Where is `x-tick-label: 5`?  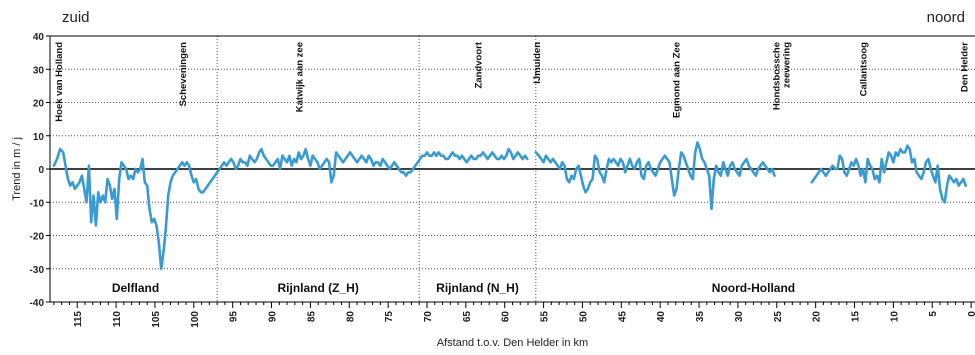
x-tick-label: 5 is located at coordinates (933, 314).